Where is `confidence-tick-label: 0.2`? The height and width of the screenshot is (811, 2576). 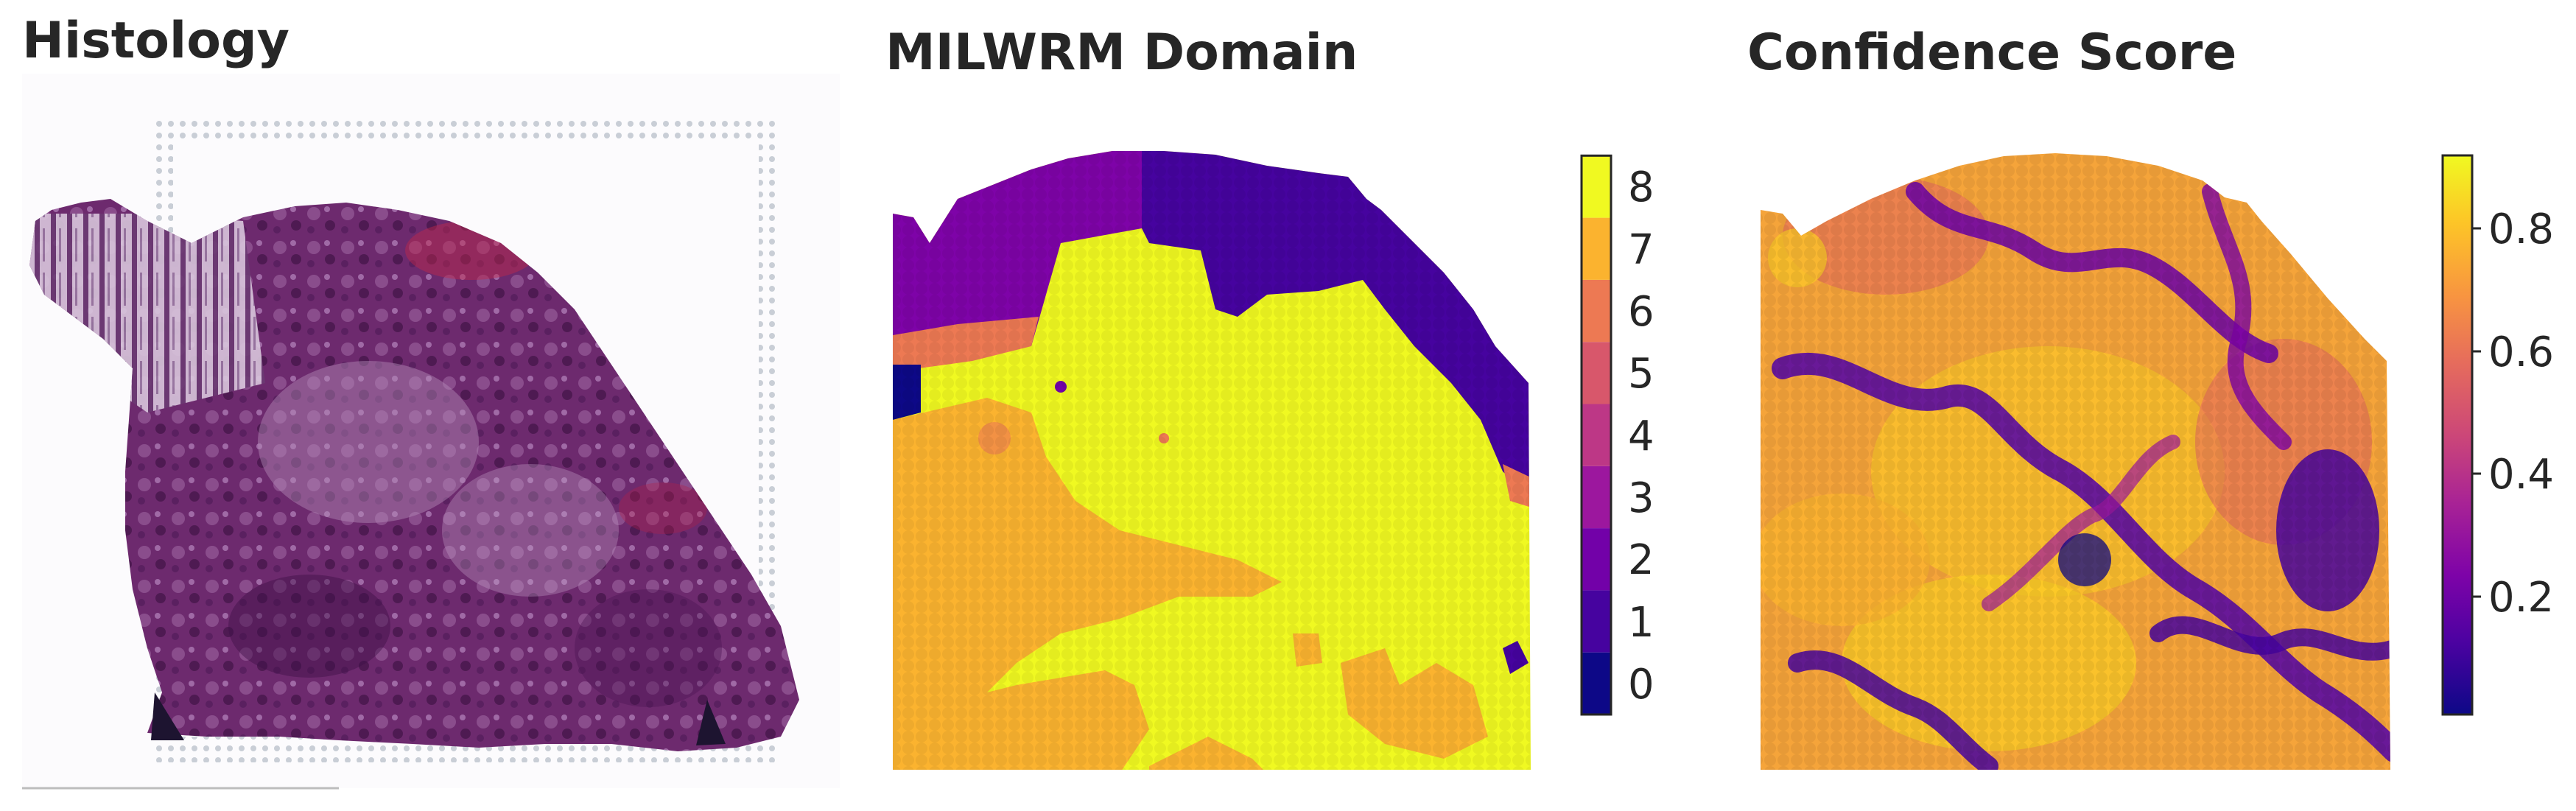
confidence-tick-label: 0.2 is located at coordinates (2521, 598).